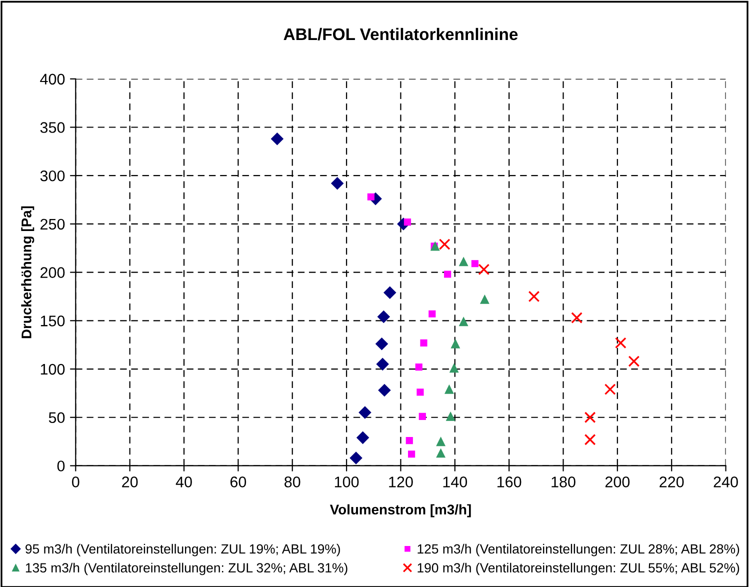 This screenshot has height=587, width=749. I want to click on y-tick-label: 300, so click(52, 176).